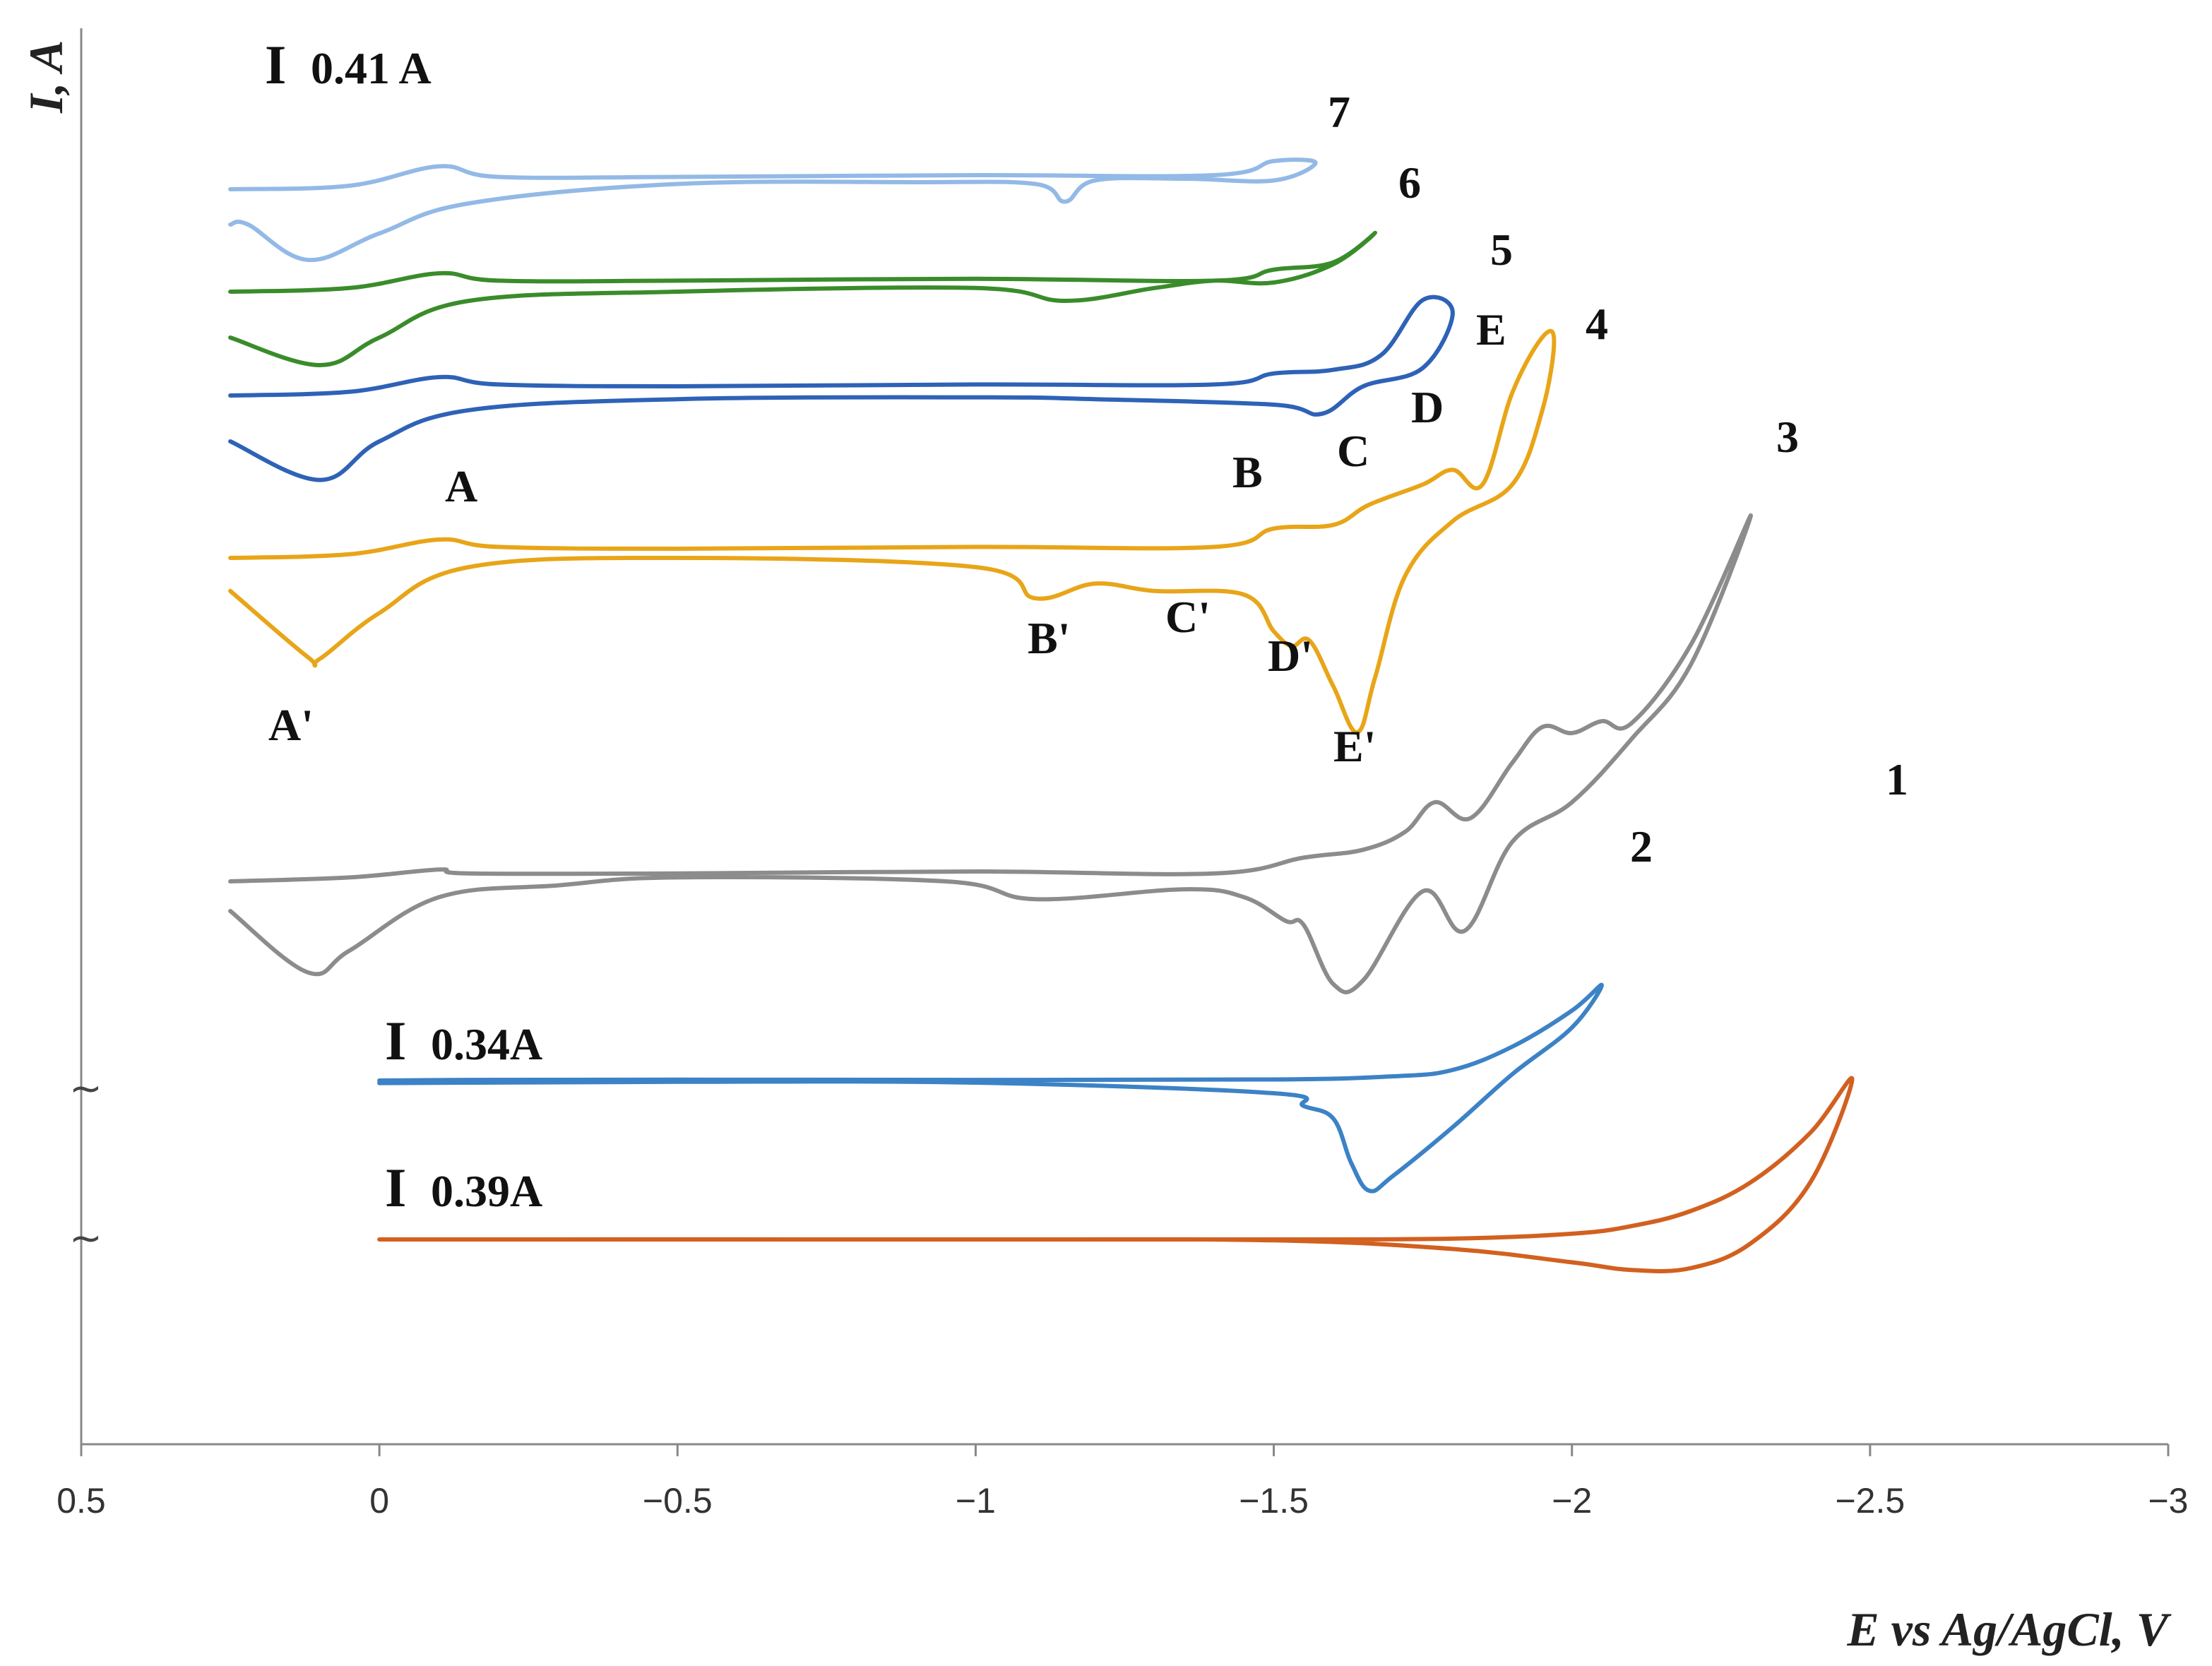  I want to click on curve-label-2: 2, so click(1641, 846).